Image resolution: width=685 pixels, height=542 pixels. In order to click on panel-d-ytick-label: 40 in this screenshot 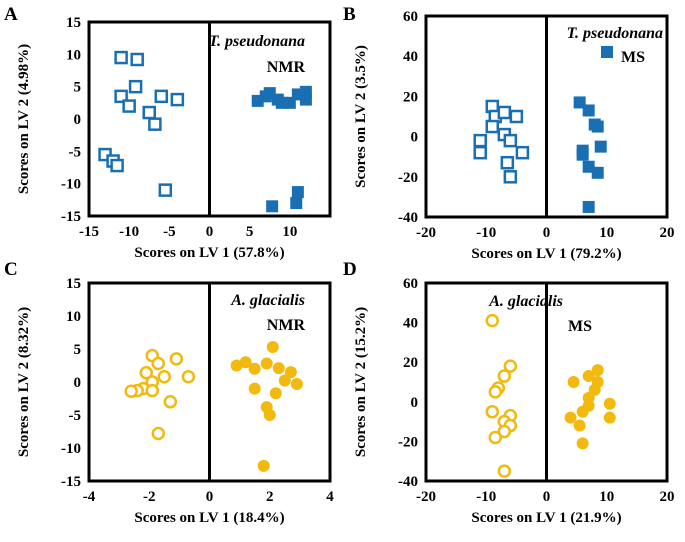, I will do `click(410, 324)`.